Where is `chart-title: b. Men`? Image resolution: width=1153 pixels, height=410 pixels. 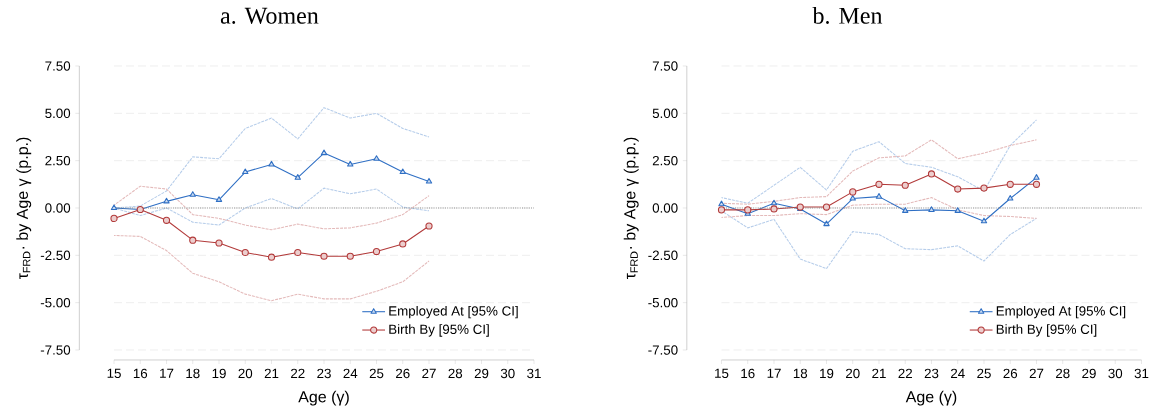 chart-title: b. Men is located at coordinates (847, 15).